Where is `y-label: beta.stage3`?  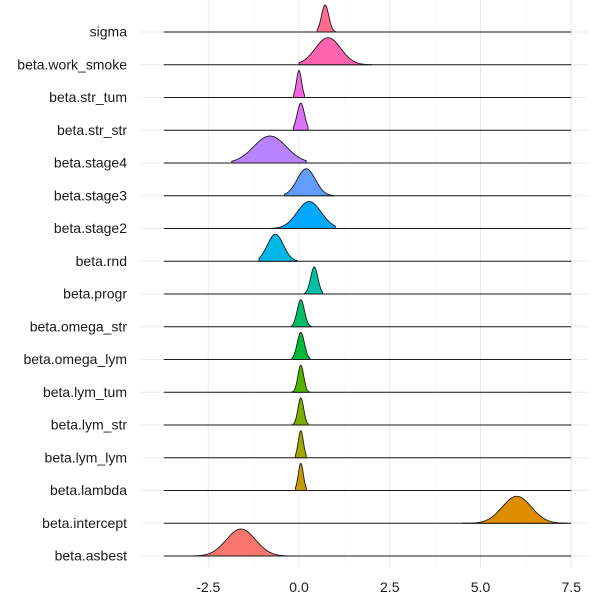
y-label: beta.stage3 is located at coordinates (90, 195).